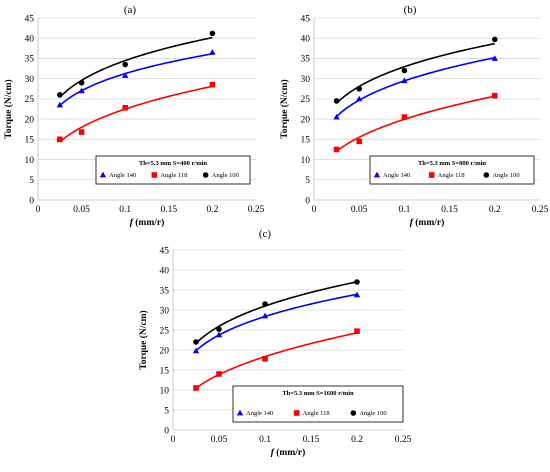  Describe the element at coordinates (143, 339) in the screenshot. I see `y-axis-title: Torque (N/cm)` at that location.